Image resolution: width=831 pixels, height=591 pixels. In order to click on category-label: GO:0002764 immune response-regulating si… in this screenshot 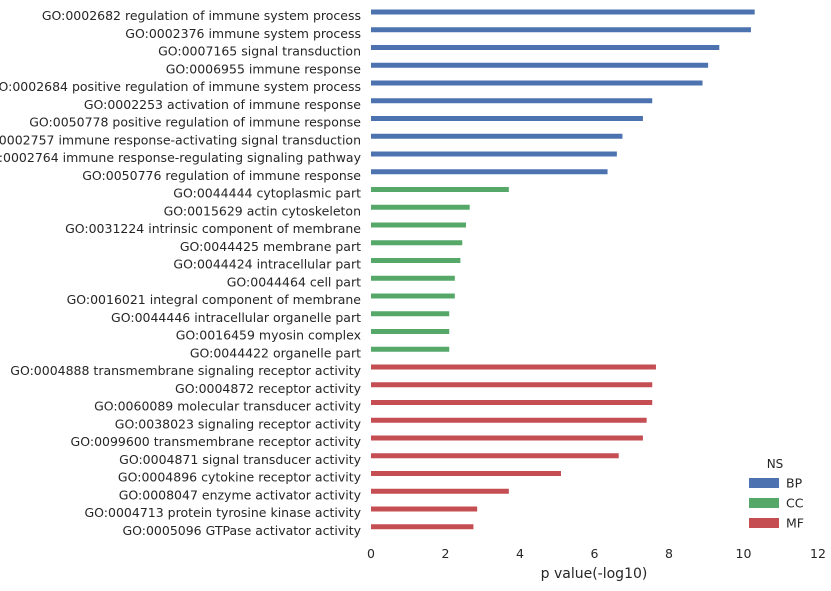, I will do `click(181, 157)`.